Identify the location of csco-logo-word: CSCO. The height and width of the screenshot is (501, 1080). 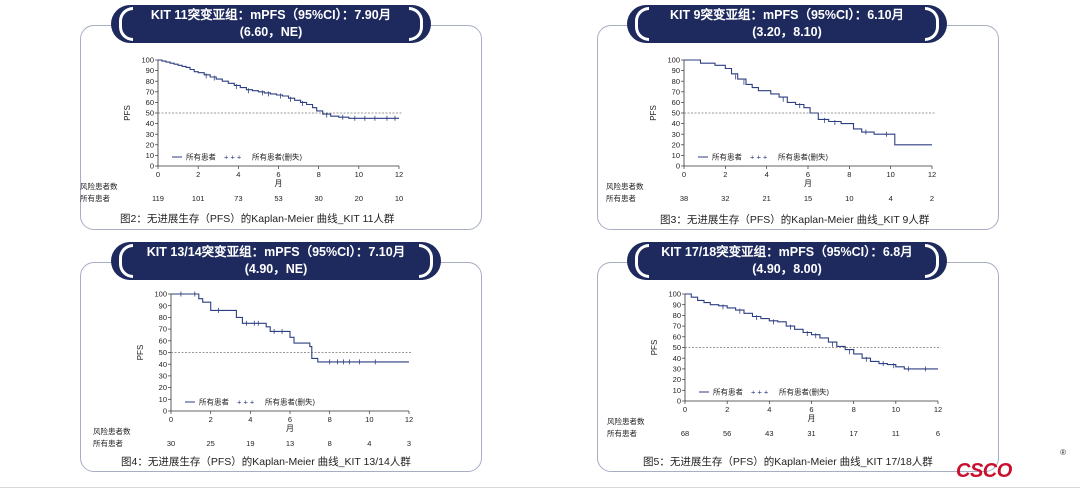
(984, 471).